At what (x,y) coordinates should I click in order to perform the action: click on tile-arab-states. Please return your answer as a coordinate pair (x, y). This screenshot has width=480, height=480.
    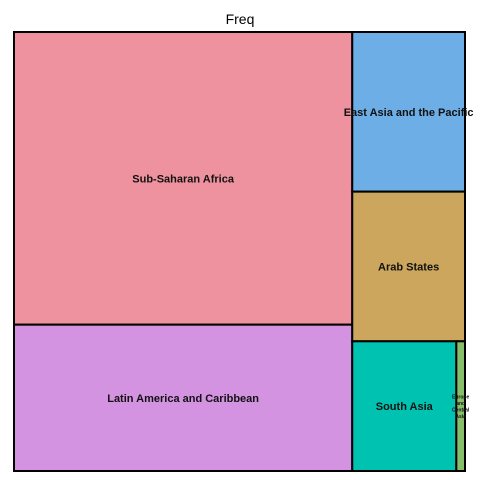
    Looking at the image, I should click on (408, 266).